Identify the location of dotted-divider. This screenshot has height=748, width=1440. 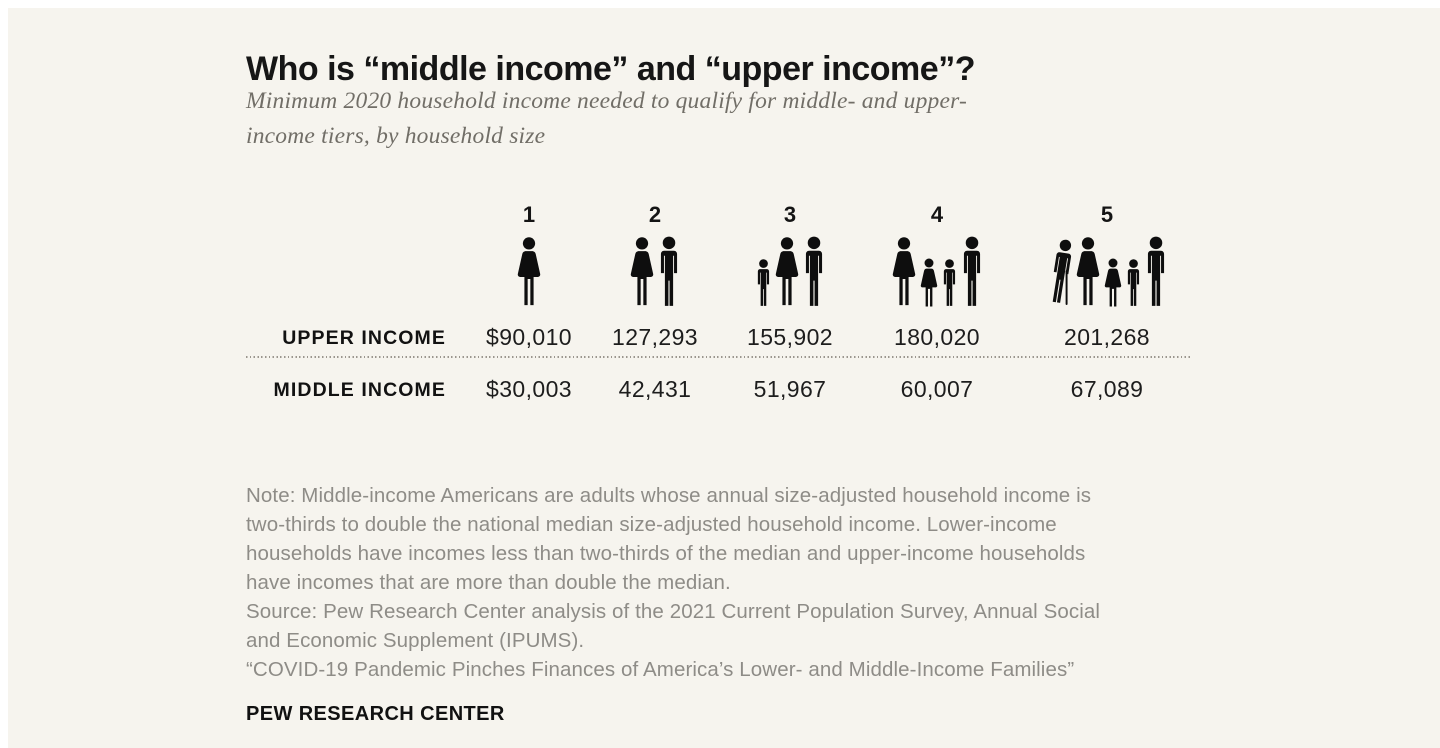
(718, 357).